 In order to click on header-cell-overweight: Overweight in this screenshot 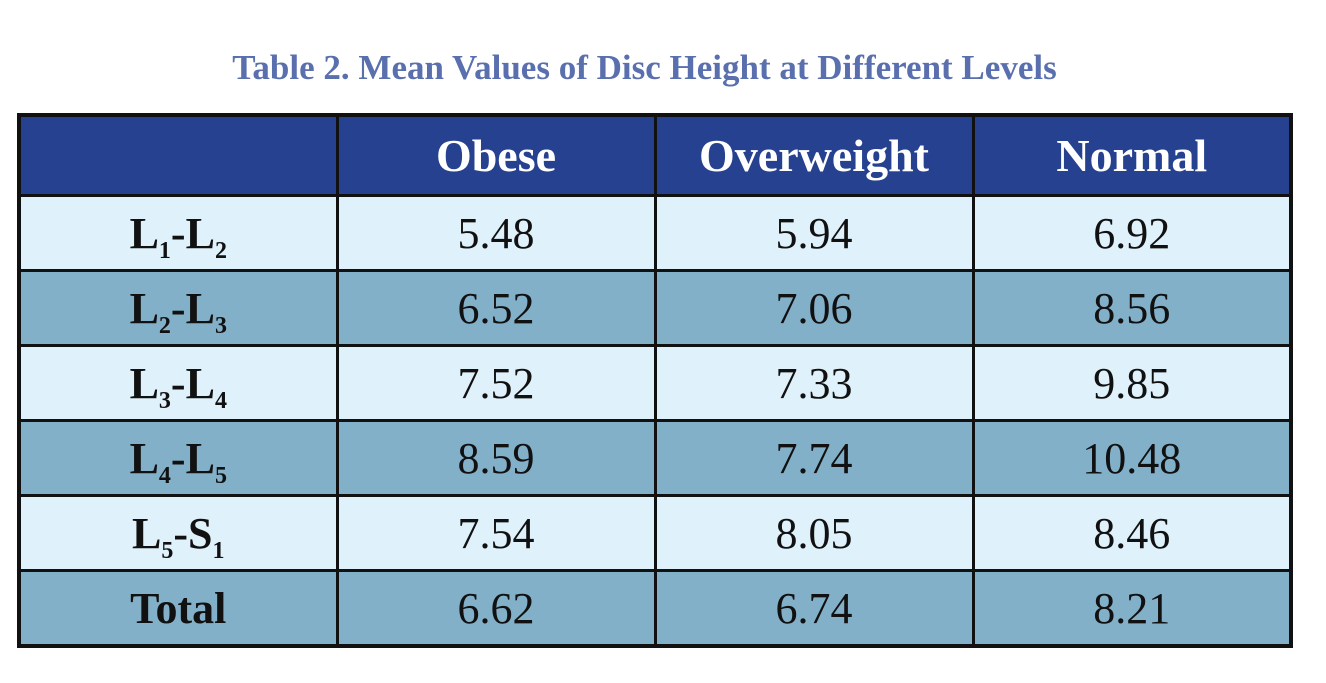, I will do `click(814, 155)`.